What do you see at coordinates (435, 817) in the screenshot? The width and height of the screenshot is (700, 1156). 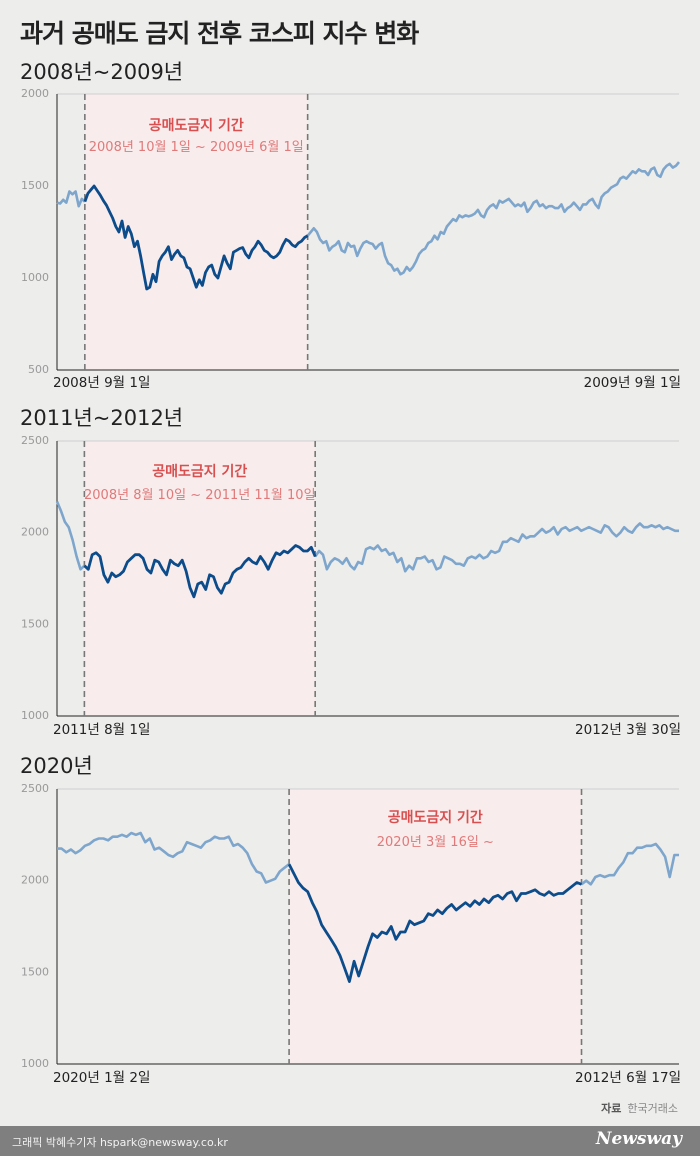 I see `chart3-ban-label: 공매도금지 기간` at bounding box center [435, 817].